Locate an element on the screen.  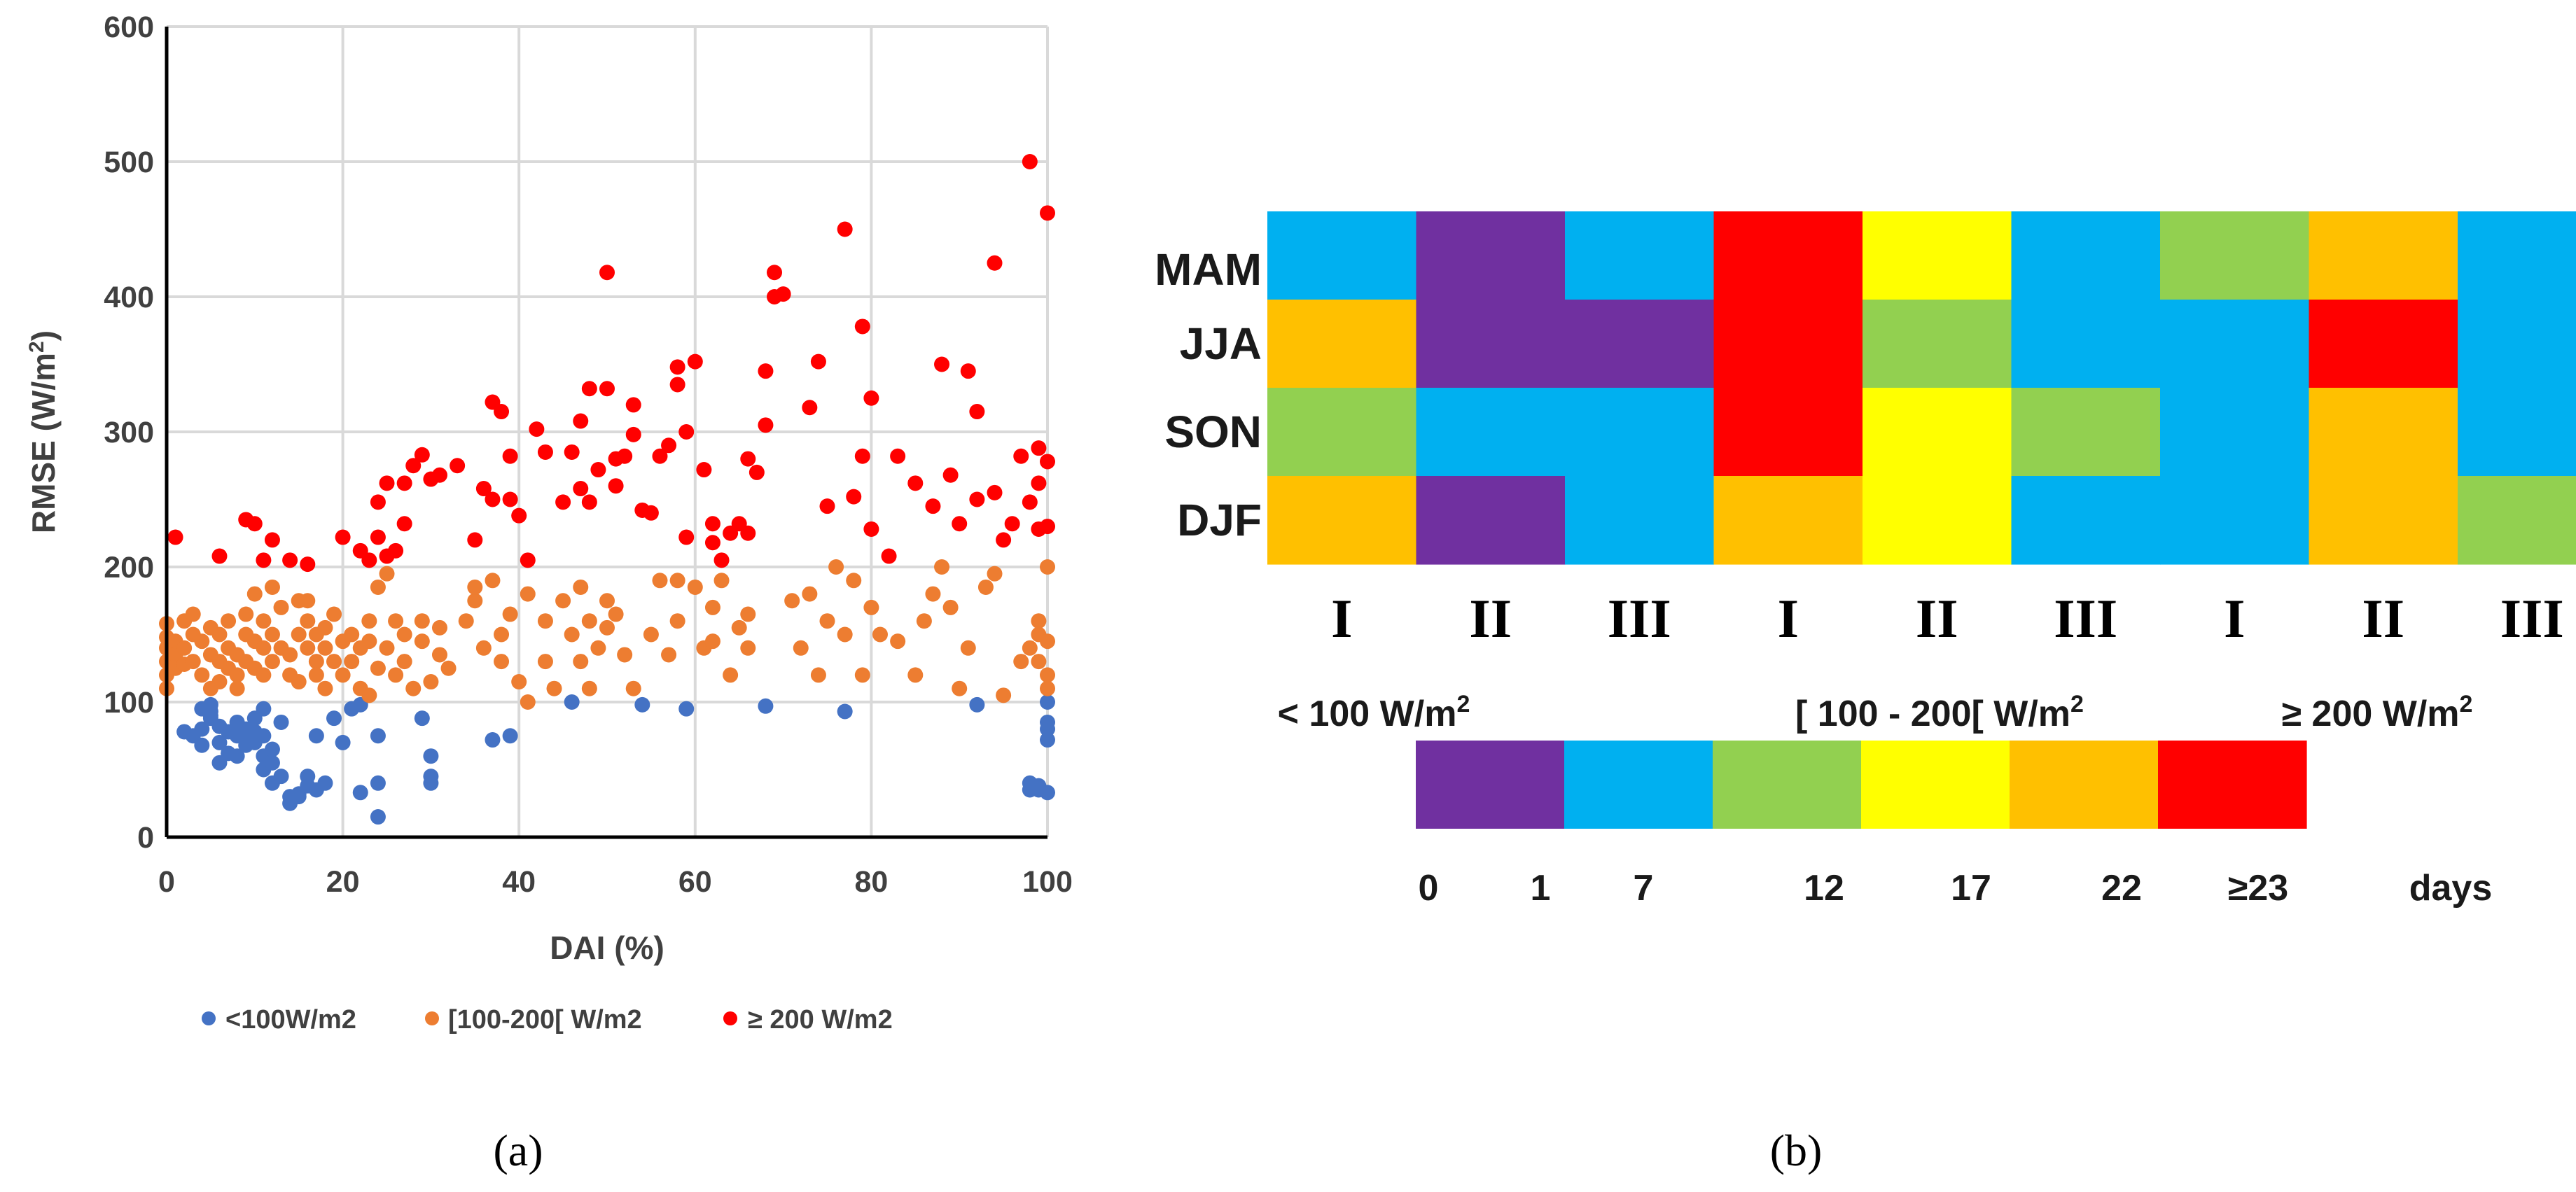
scale-boundary-label: 0 is located at coordinates (1429, 888).